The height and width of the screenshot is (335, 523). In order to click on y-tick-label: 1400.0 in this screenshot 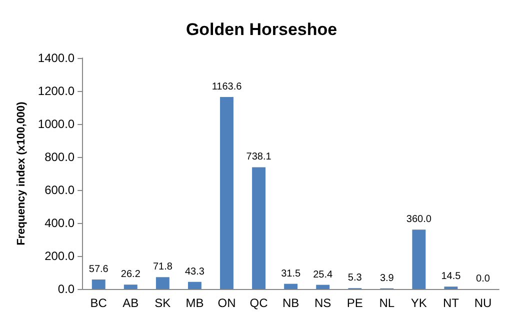, I will do `click(56, 58)`.